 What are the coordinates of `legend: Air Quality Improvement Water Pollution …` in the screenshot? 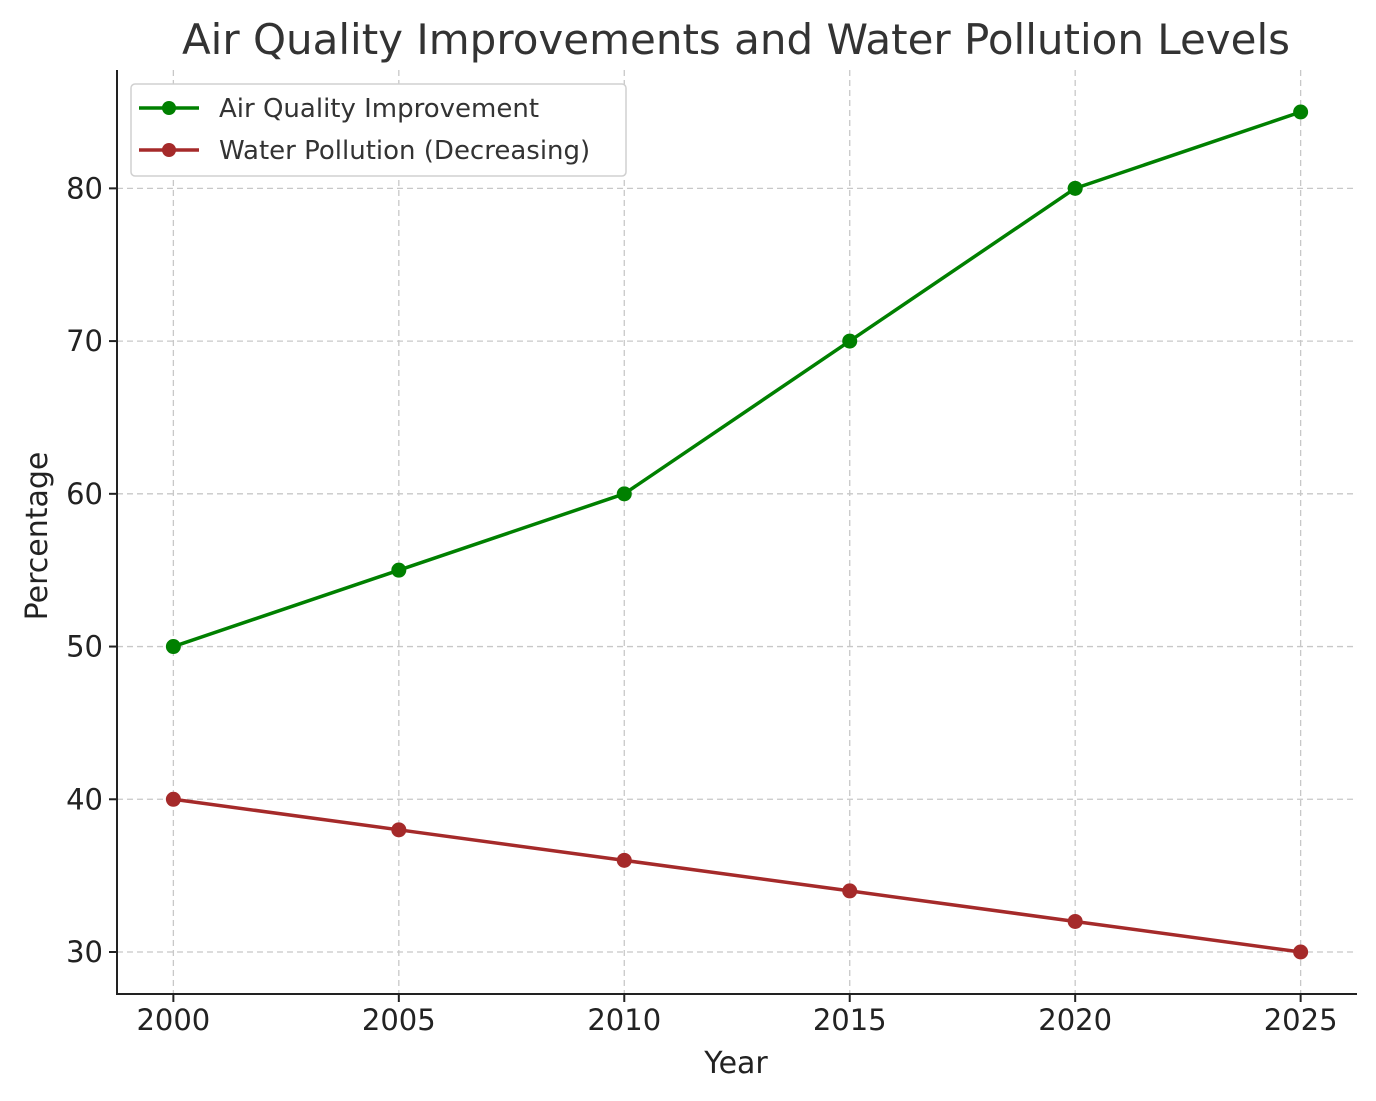 It's located at (378, 130).